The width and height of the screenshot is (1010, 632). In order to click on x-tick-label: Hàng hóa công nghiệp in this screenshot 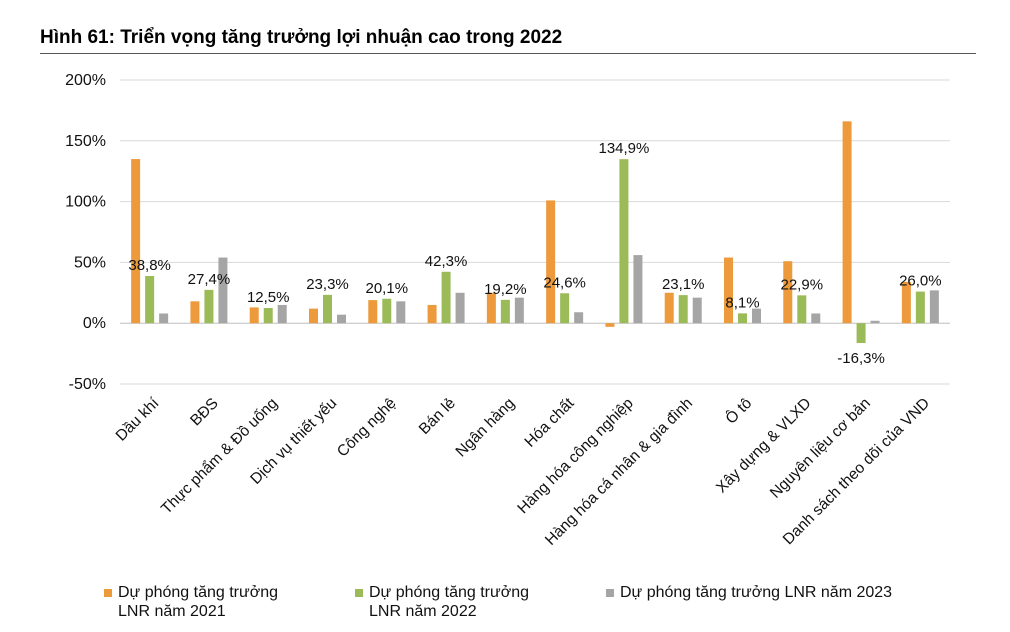, I will do `click(575, 456)`.